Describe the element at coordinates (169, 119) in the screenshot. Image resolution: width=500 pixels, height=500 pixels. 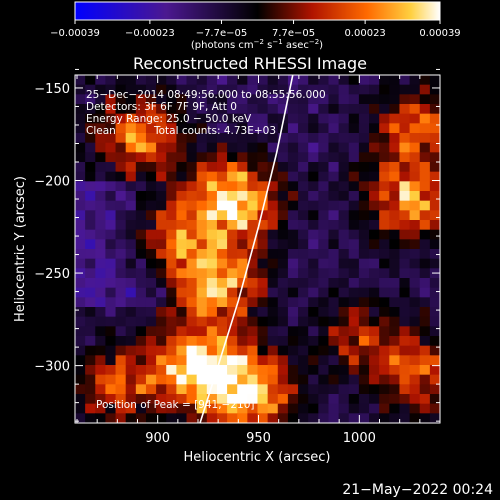
I see `annotation-energy: Energy Range: 25.0 − 50.0 keV` at that location.